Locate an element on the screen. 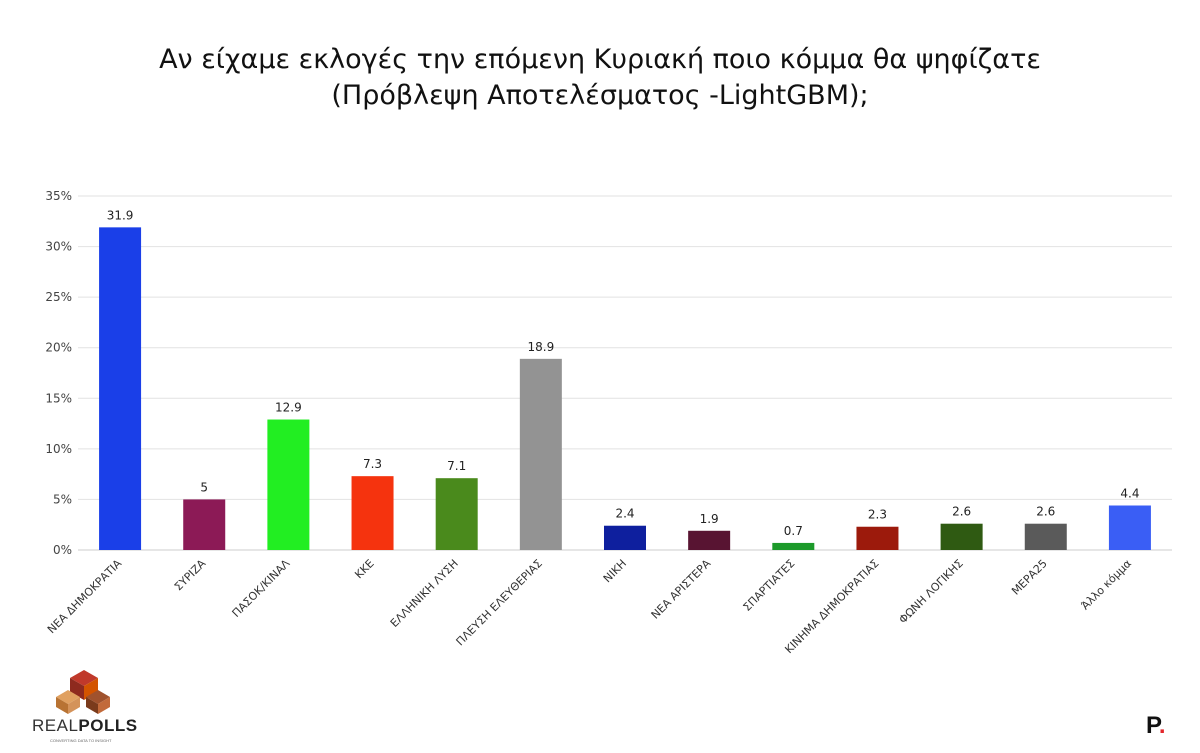  data-label: 4.4 is located at coordinates (1129, 493).